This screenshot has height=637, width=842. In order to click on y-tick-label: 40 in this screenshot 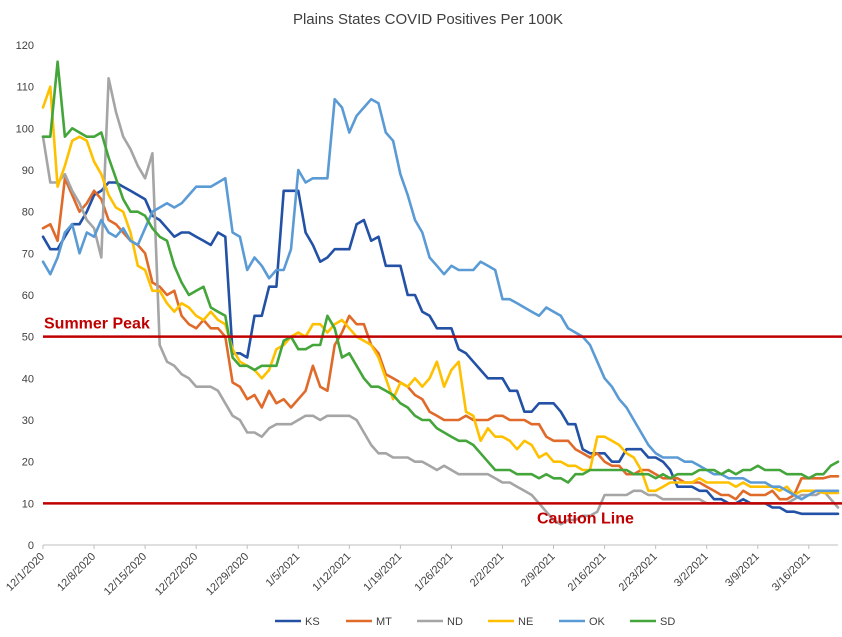, I will do `click(28, 379)`.